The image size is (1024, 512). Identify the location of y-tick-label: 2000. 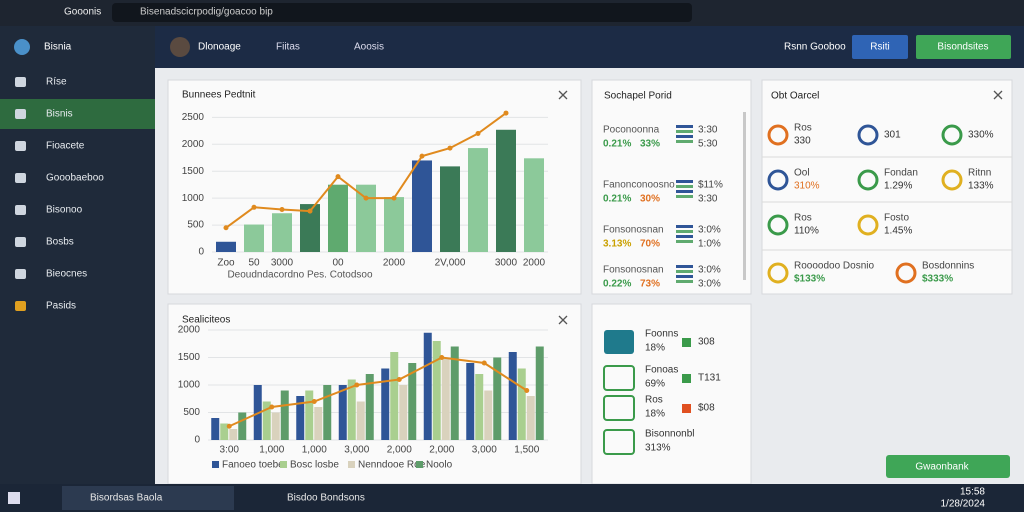
(193, 144).